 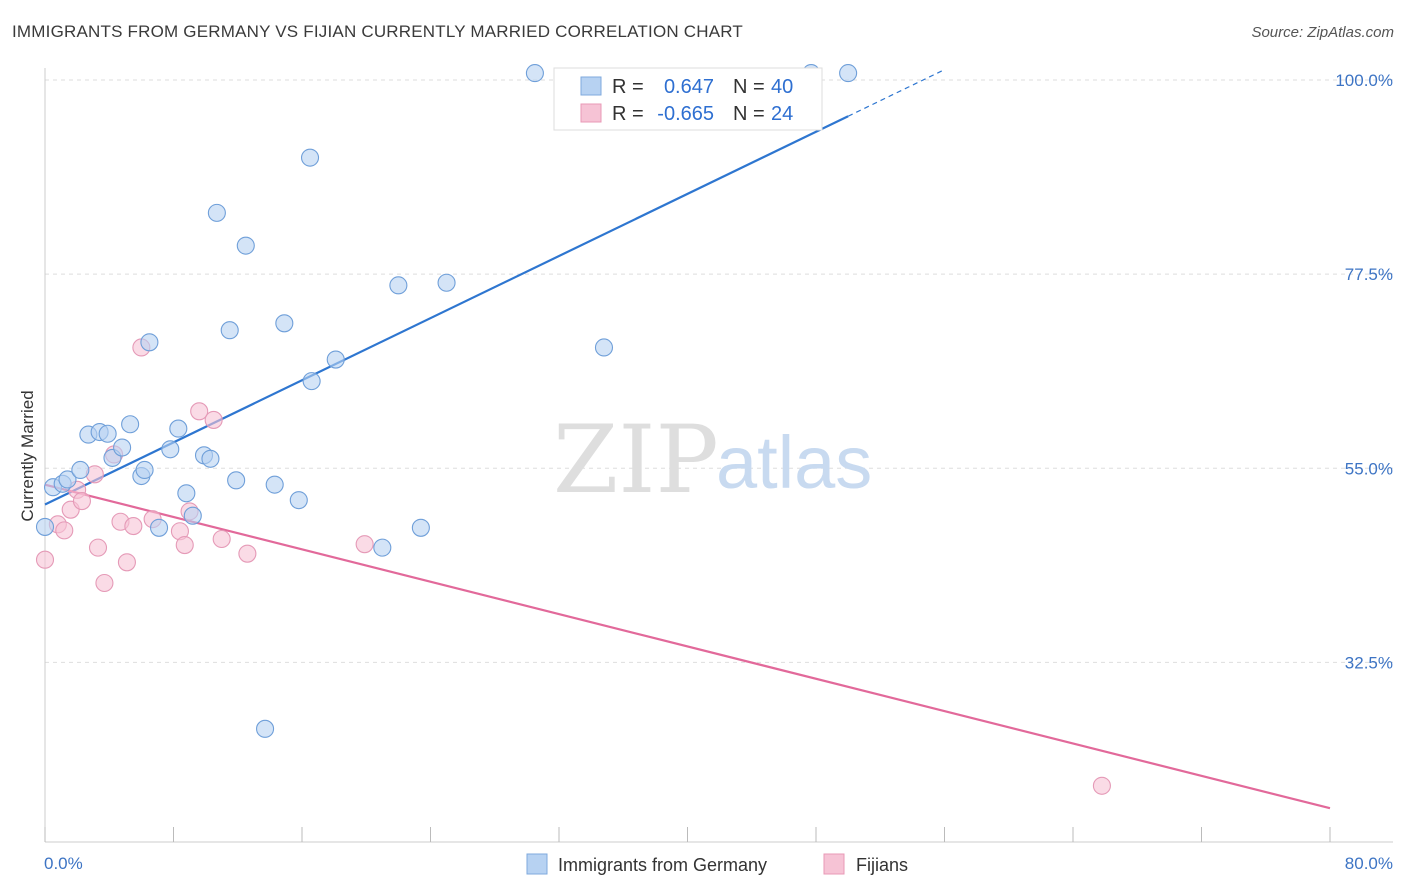 I want to click on stats-legend: R = 0.647 N = 40 R = -0.665 N = 24, so click(x=688, y=99).